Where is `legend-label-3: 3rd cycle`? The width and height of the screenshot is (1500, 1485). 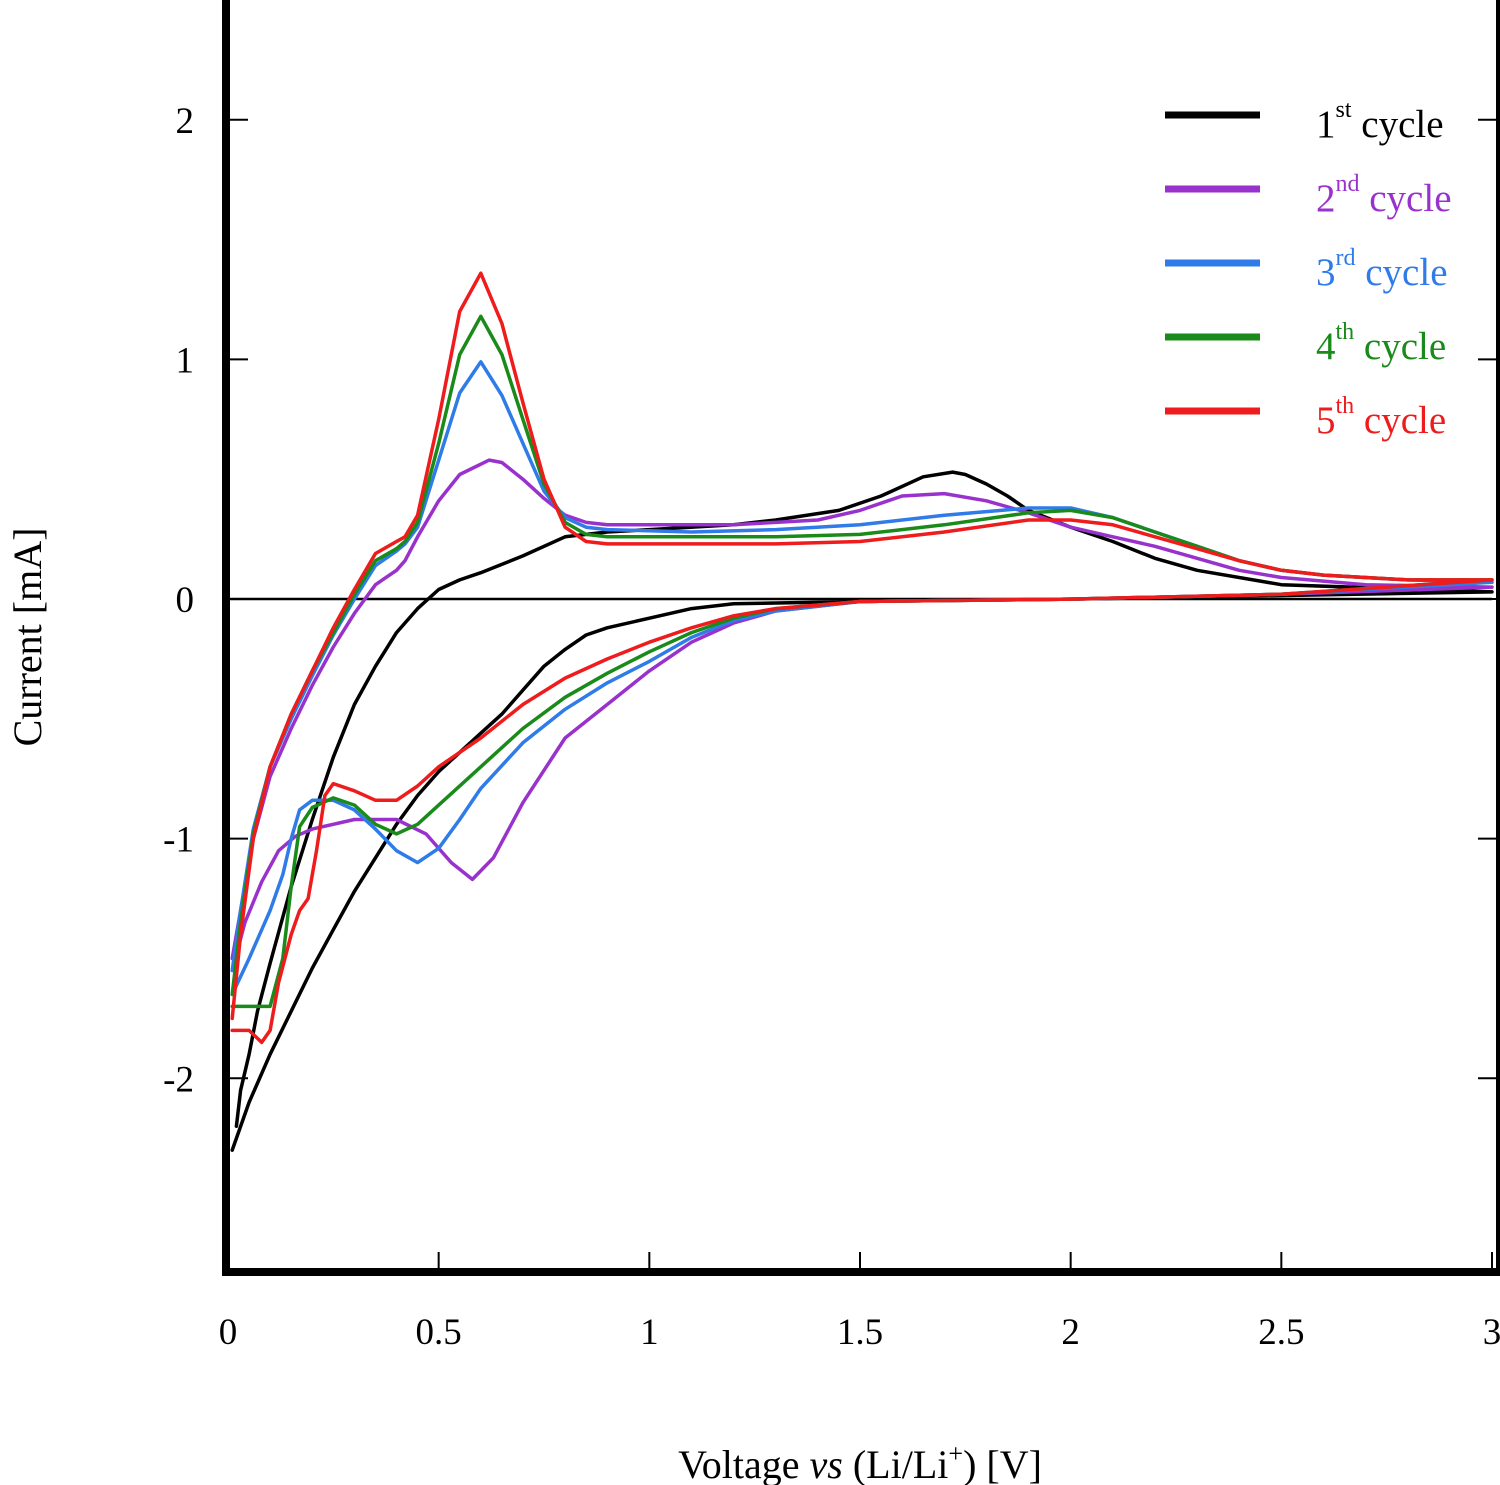
legend-label-3: 3rd cycle is located at coordinates (1382, 269).